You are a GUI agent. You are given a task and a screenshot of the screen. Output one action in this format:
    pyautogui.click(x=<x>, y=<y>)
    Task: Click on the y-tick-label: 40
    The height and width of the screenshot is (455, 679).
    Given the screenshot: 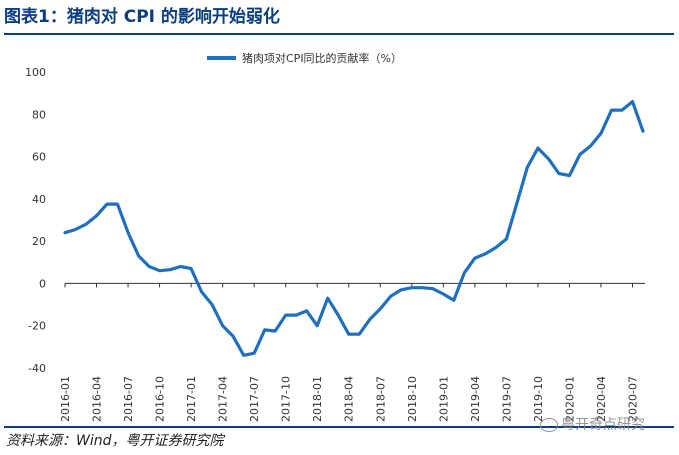 What is the action you would take?
    pyautogui.click(x=39, y=199)
    